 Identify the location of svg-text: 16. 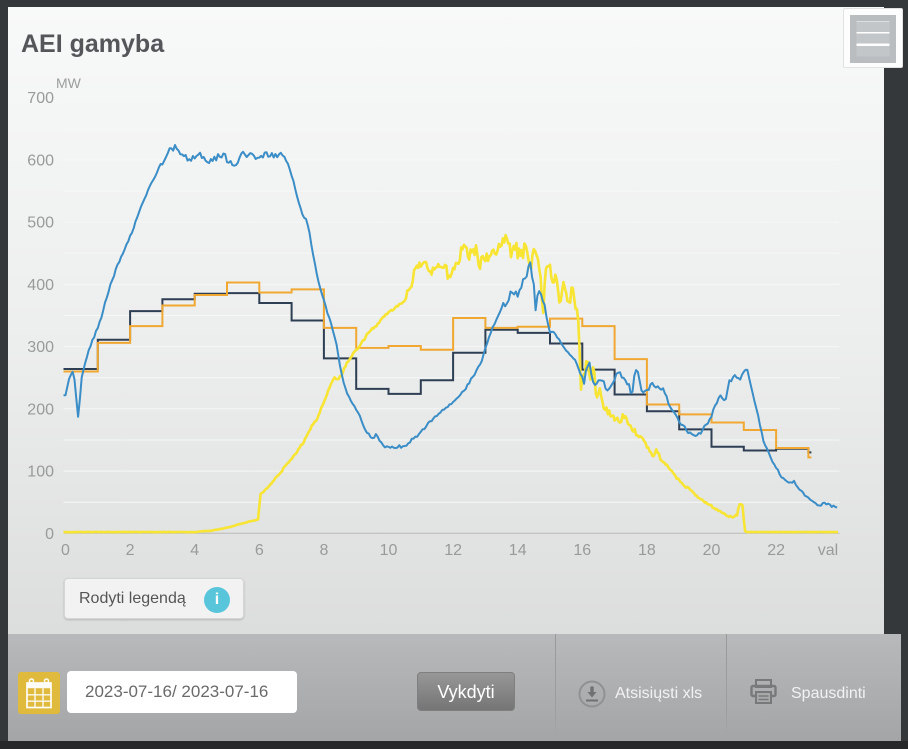
(582, 550).